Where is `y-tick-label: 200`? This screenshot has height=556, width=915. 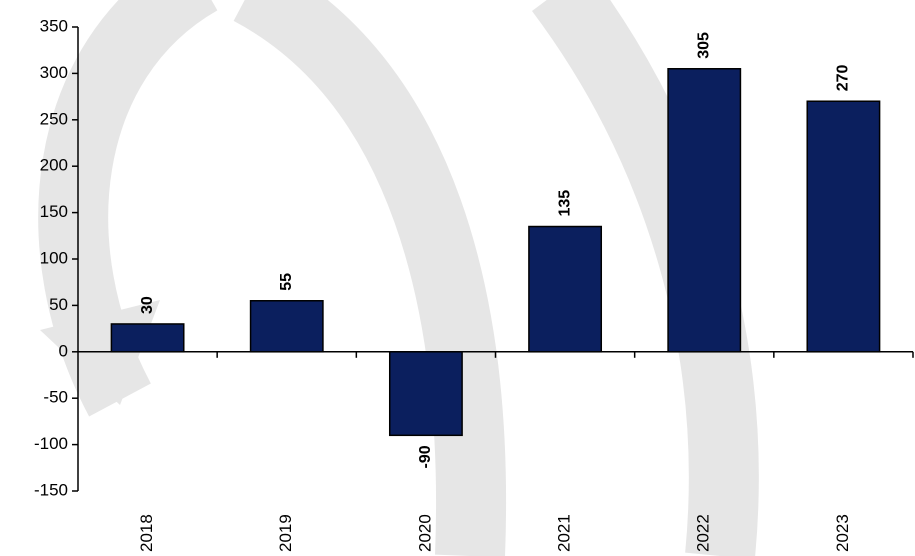
y-tick-label: 200 is located at coordinates (54, 165).